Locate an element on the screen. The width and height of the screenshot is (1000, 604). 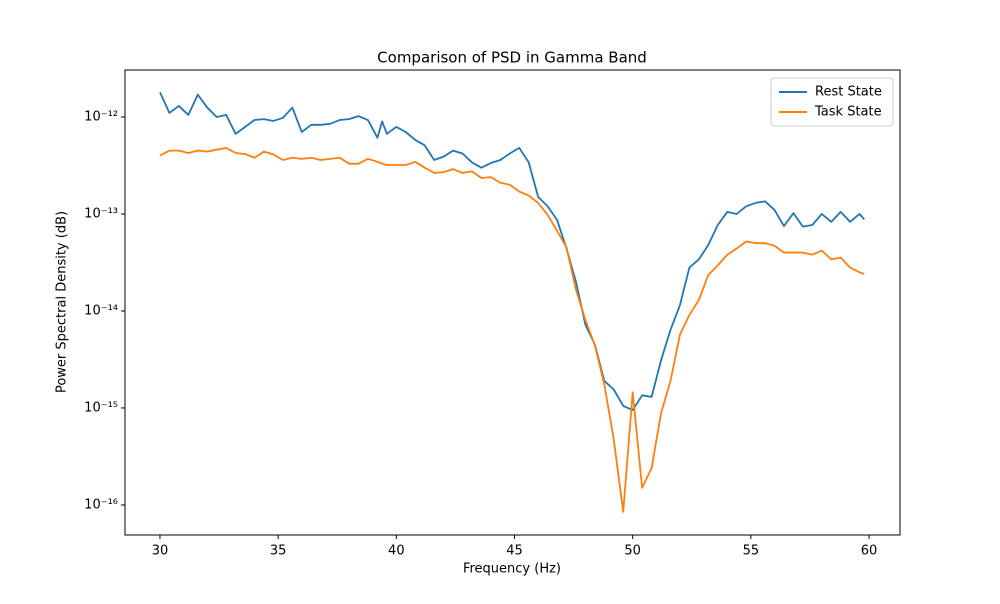
x-tick-label: 35 is located at coordinates (278, 551).